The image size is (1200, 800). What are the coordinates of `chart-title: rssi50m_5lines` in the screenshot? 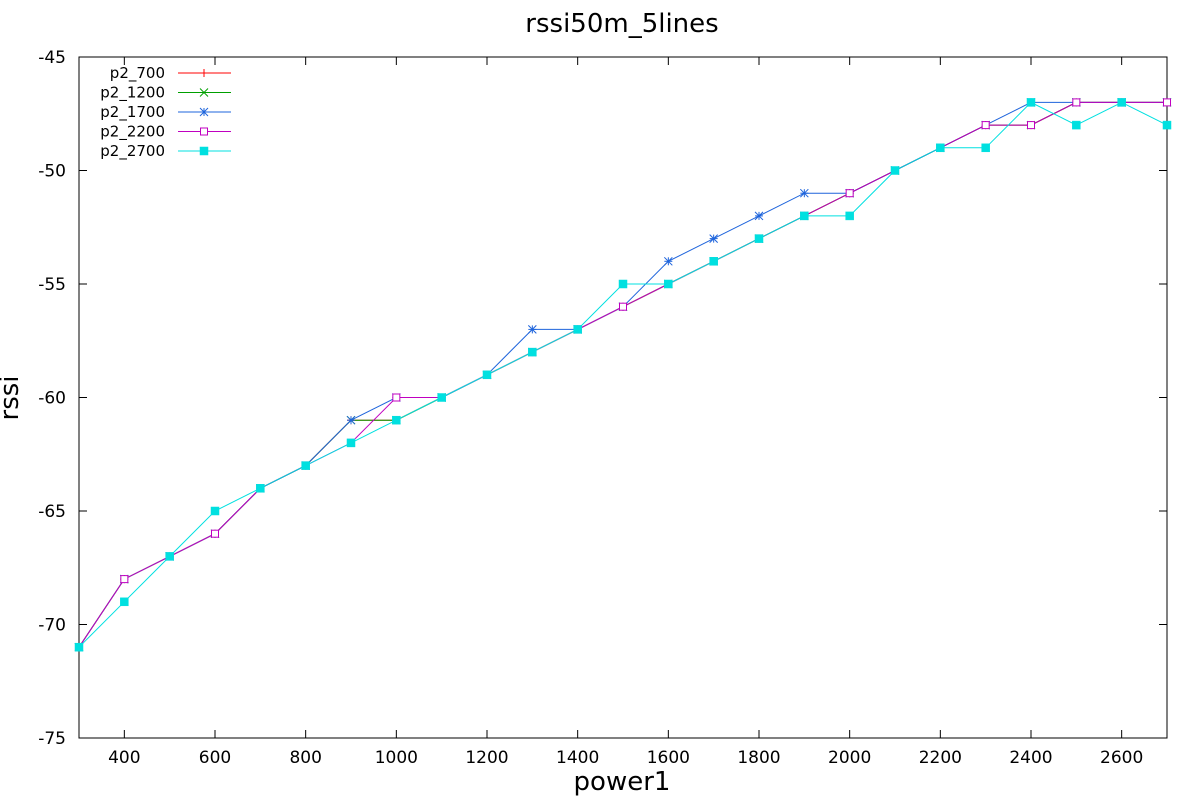 It's located at (621, 24).